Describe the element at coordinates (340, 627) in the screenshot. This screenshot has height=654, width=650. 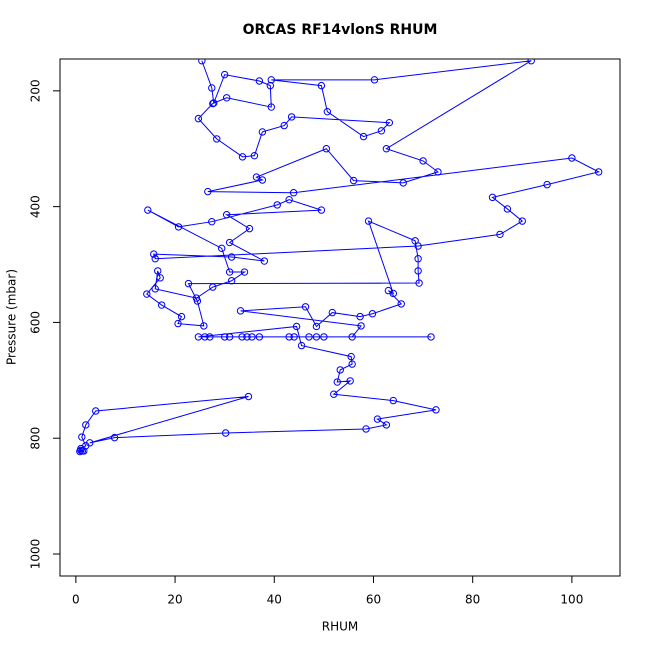
I see `x-axis-label: RHUM` at that location.